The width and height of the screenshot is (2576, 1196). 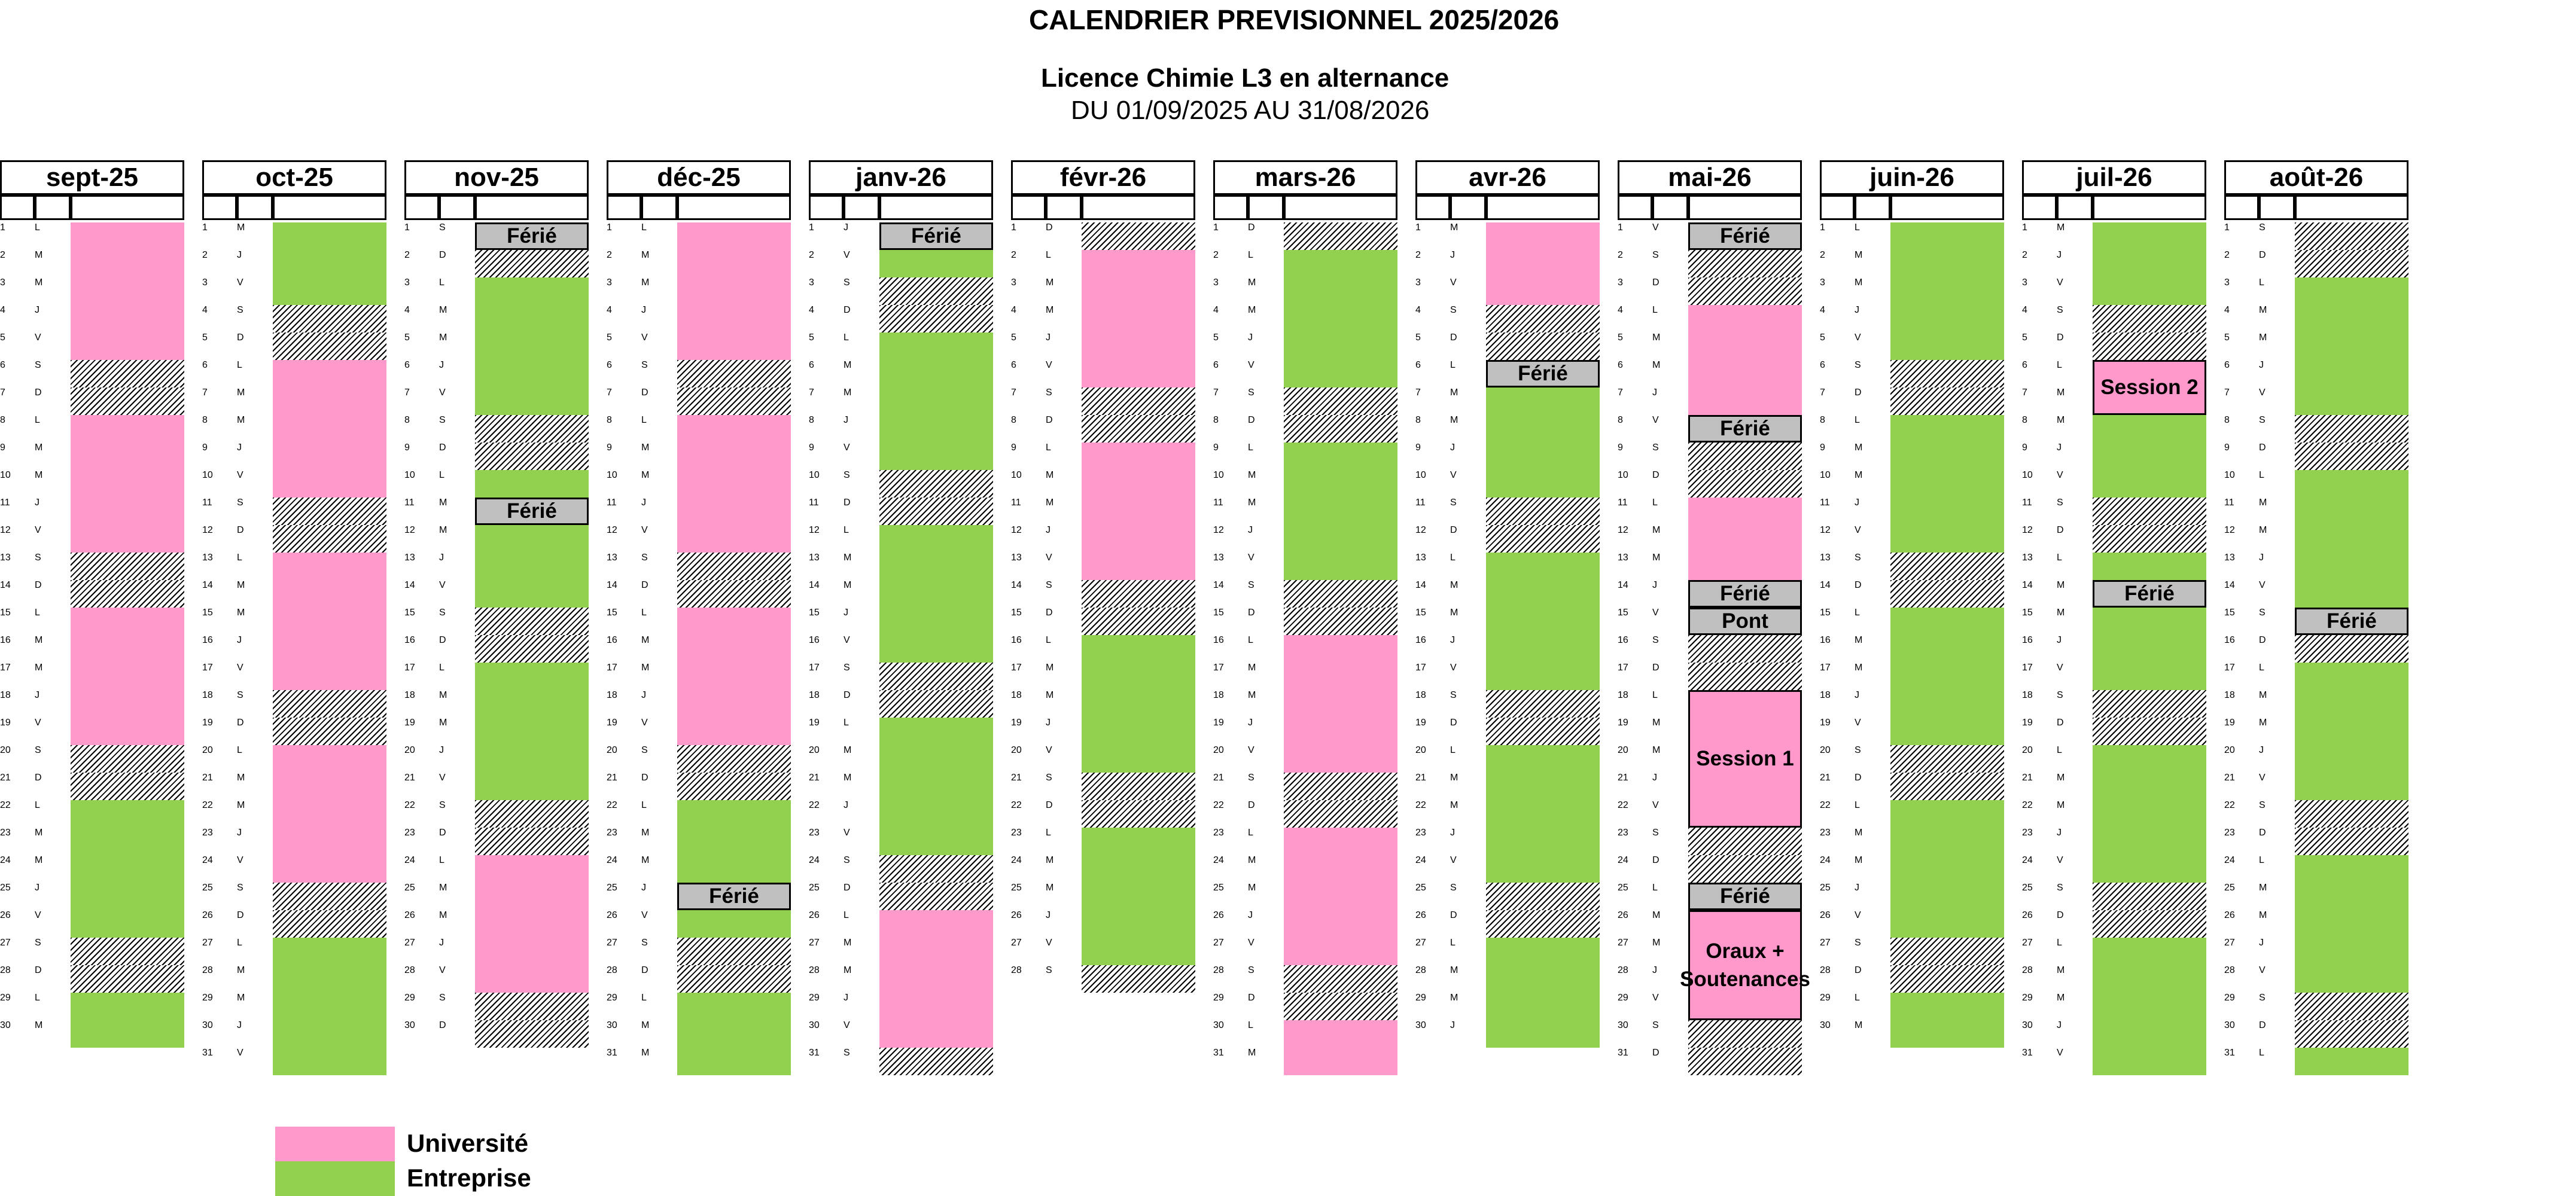 I want to click on day-number: 8, so click(x=1418, y=420).